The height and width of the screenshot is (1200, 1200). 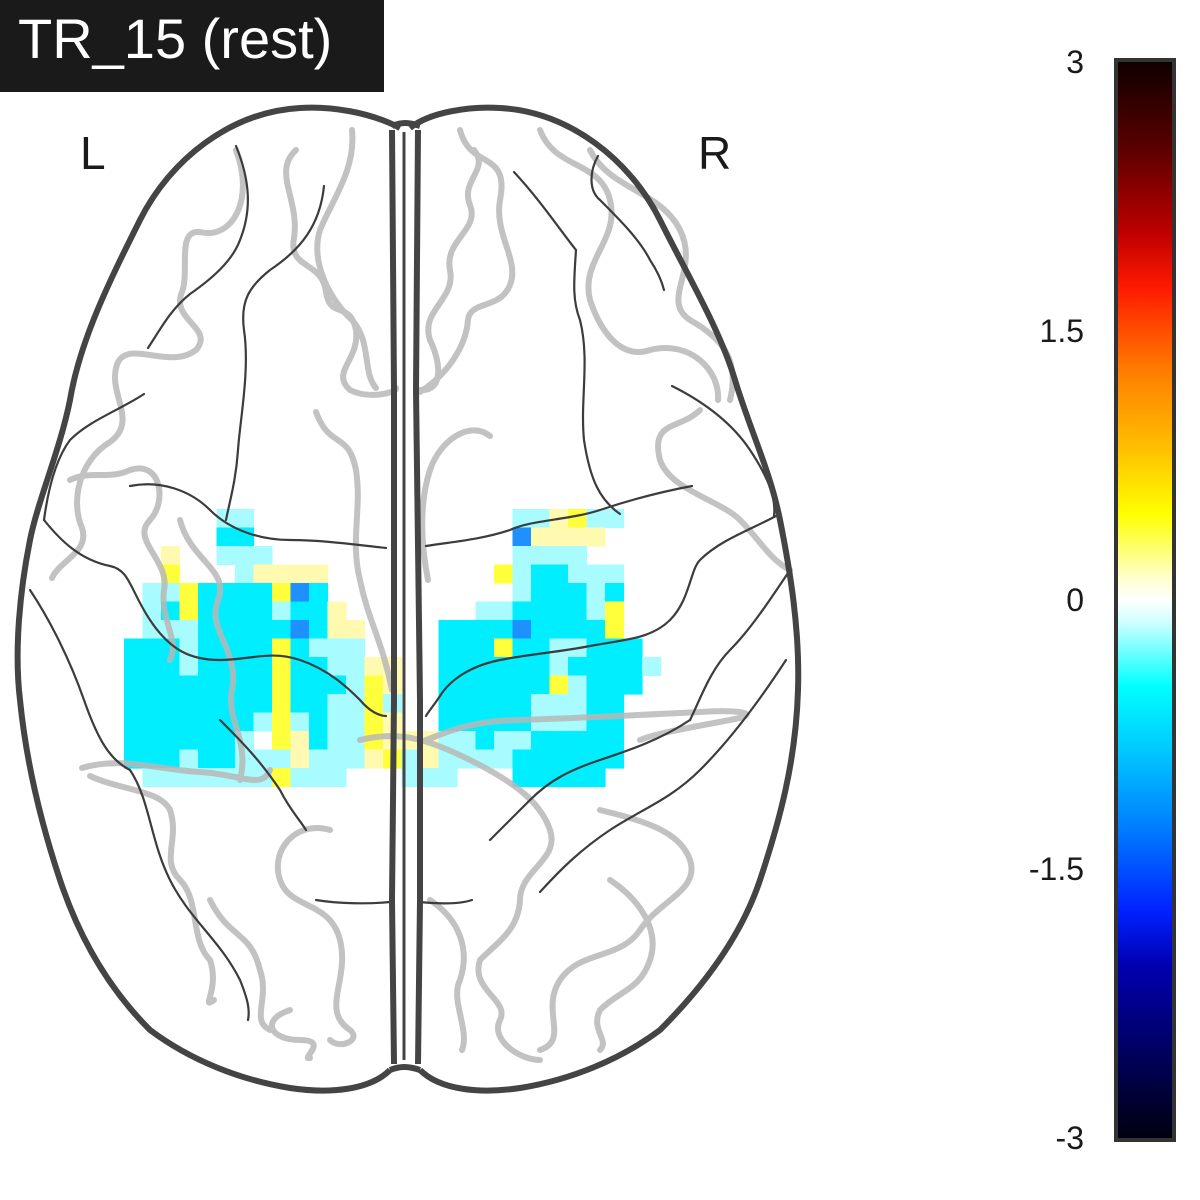 I want to click on colorbar, so click(x=1145, y=600).